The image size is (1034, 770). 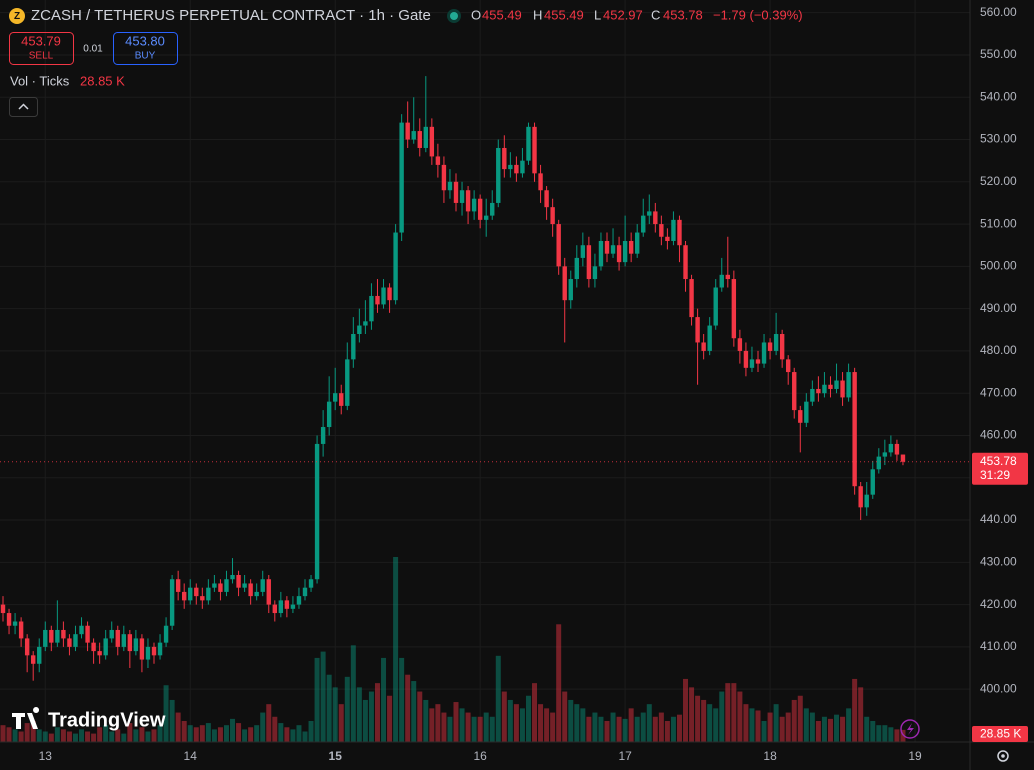 What do you see at coordinates (597, 14) in the screenshot?
I see `ohlc-l-label: L` at bounding box center [597, 14].